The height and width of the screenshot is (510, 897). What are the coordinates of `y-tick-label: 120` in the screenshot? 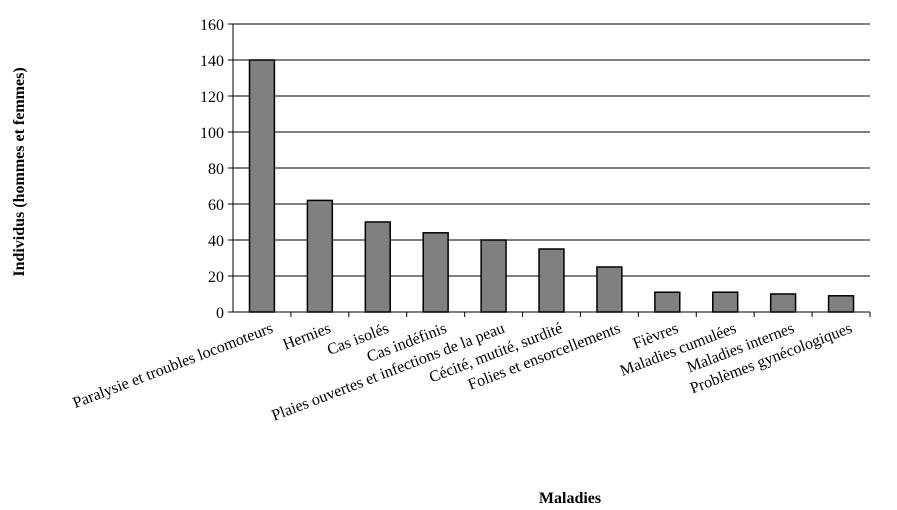 It's located at (212, 97).